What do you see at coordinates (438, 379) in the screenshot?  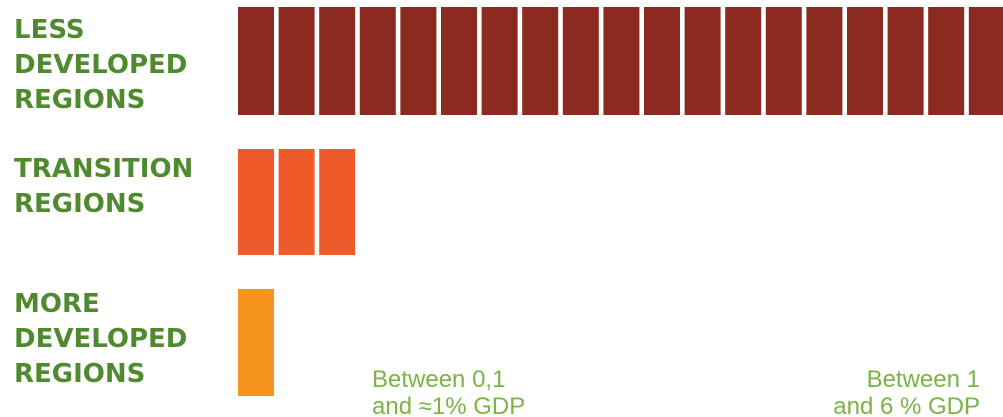 I see `annotation-0-line-0: Between 0,1` at bounding box center [438, 379].